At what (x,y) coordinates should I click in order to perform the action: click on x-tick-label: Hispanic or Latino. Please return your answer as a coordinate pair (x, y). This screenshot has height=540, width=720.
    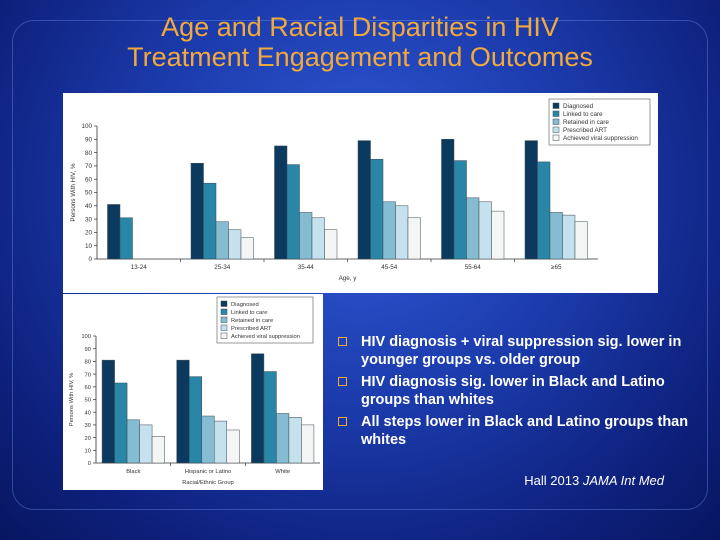
    Looking at the image, I should click on (208, 472).